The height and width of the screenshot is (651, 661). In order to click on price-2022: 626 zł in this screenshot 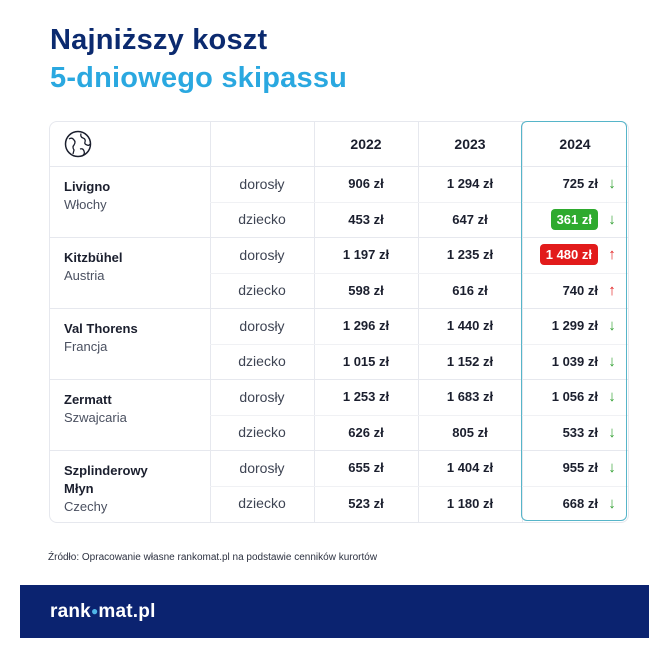, I will do `click(366, 432)`.